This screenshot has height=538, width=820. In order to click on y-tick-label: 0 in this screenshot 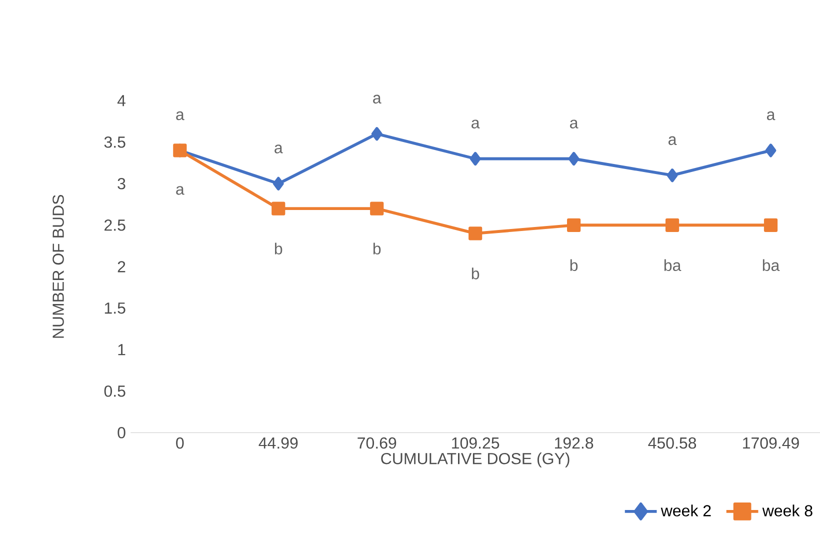, I will do `click(122, 432)`.